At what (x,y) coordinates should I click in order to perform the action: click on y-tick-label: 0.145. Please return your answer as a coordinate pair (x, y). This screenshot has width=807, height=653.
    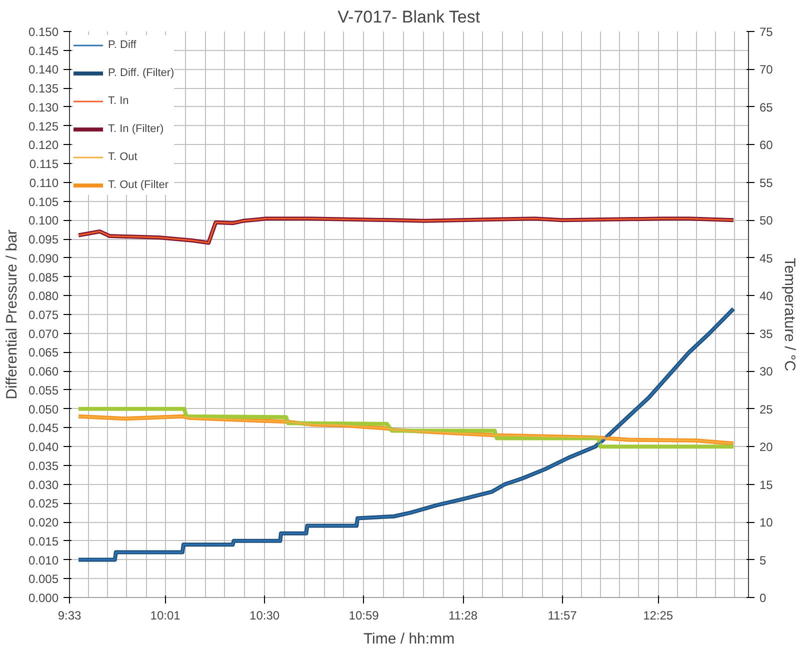
    Looking at the image, I should click on (43, 51).